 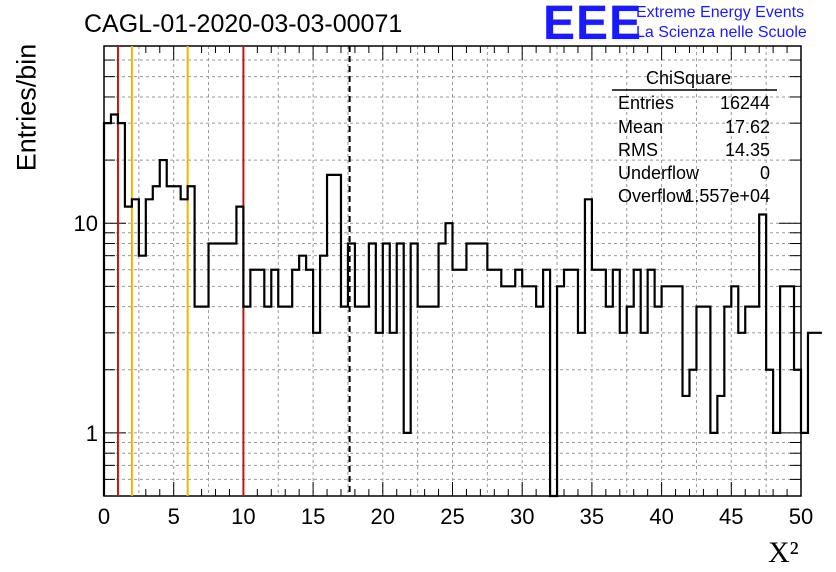 I want to click on y-tick-label: 1, so click(x=92, y=433).